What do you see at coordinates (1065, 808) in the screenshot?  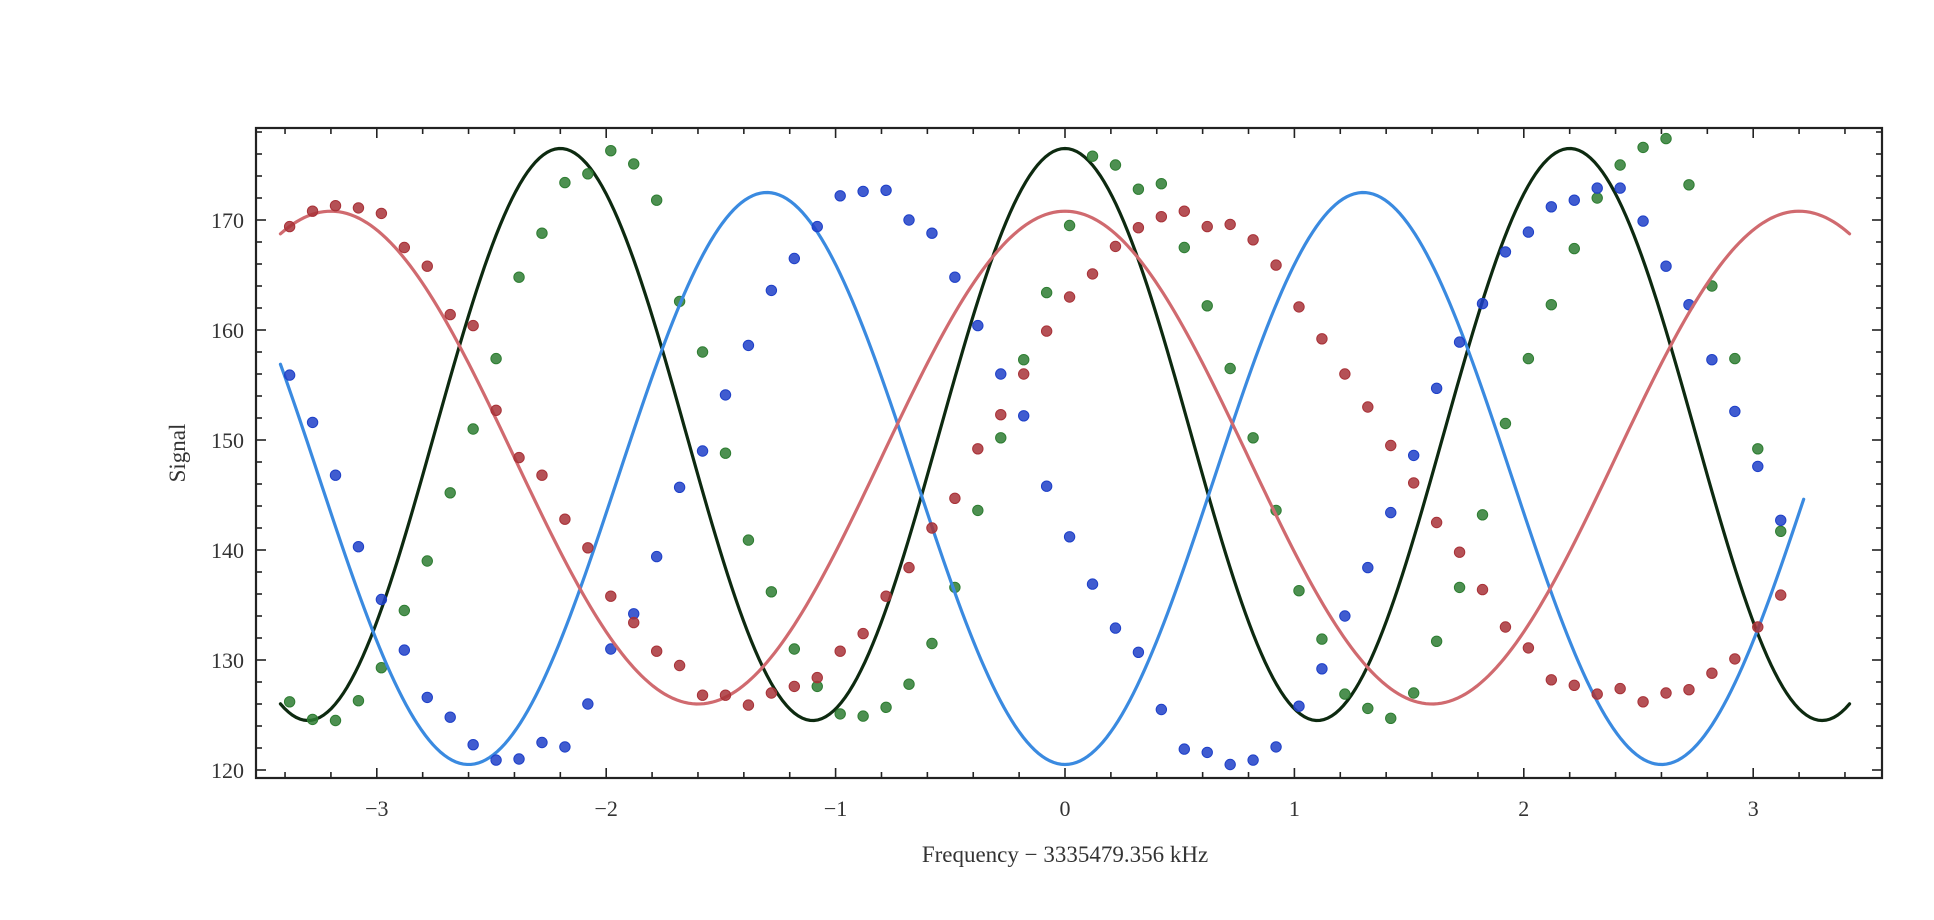 I see `x-tick-label: 0` at bounding box center [1065, 808].